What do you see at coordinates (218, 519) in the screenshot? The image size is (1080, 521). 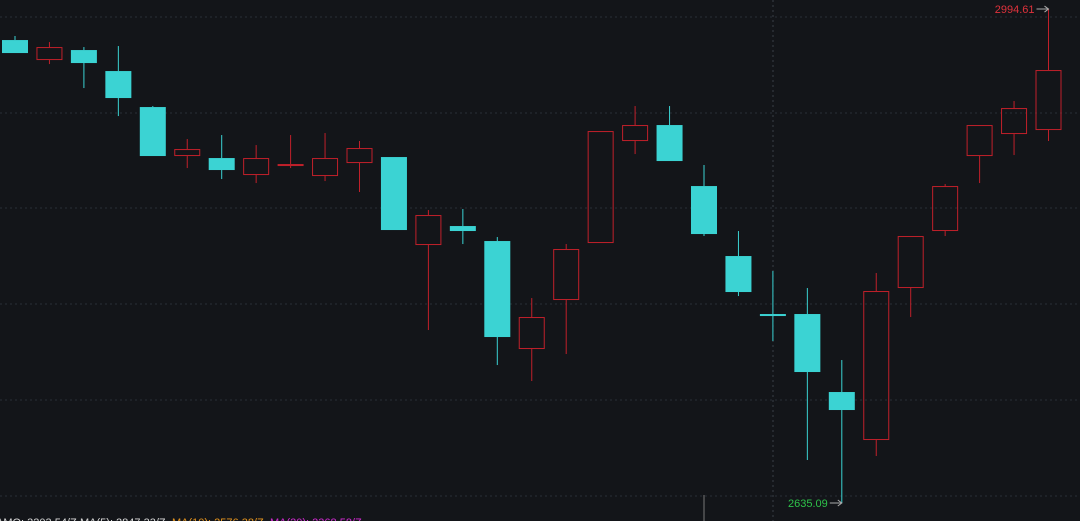 I see `ma-legend: MA(10): 2576.38/Z` at bounding box center [218, 519].